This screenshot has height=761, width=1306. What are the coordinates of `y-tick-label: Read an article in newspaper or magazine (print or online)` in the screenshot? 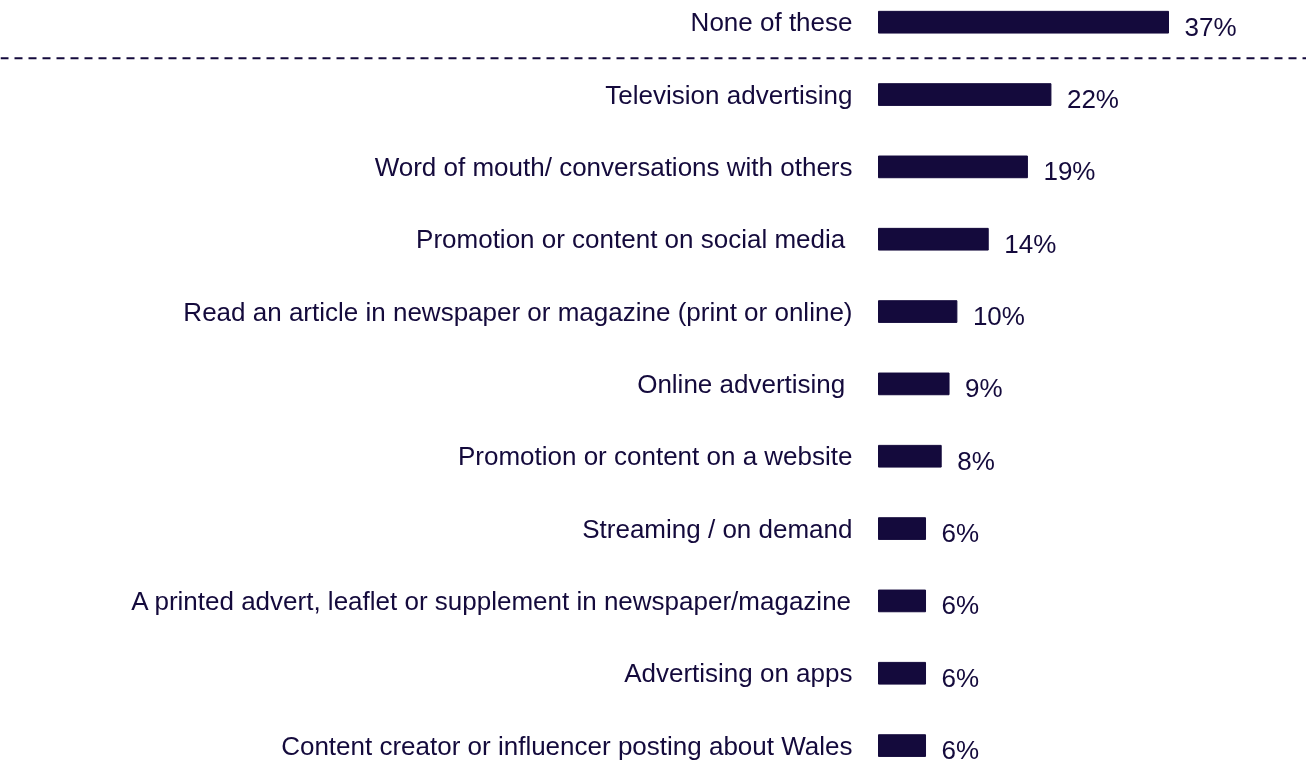 It's located at (518, 311).